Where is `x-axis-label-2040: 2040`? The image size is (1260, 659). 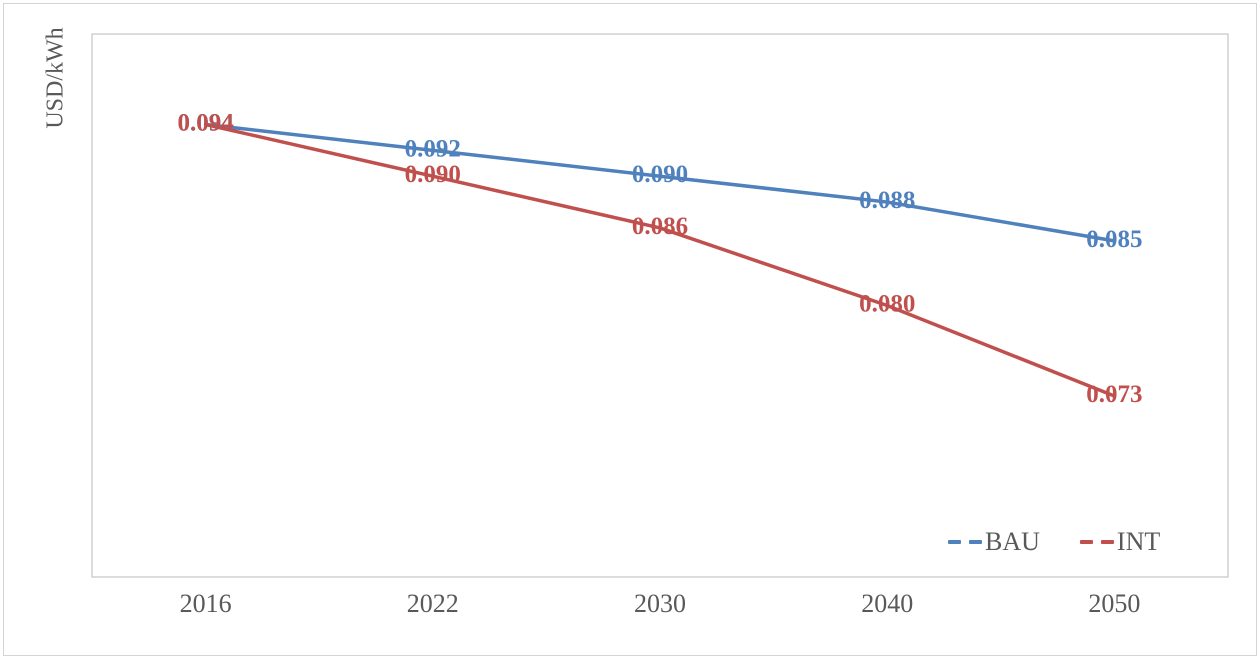 x-axis-label-2040: 2040 is located at coordinates (887, 603).